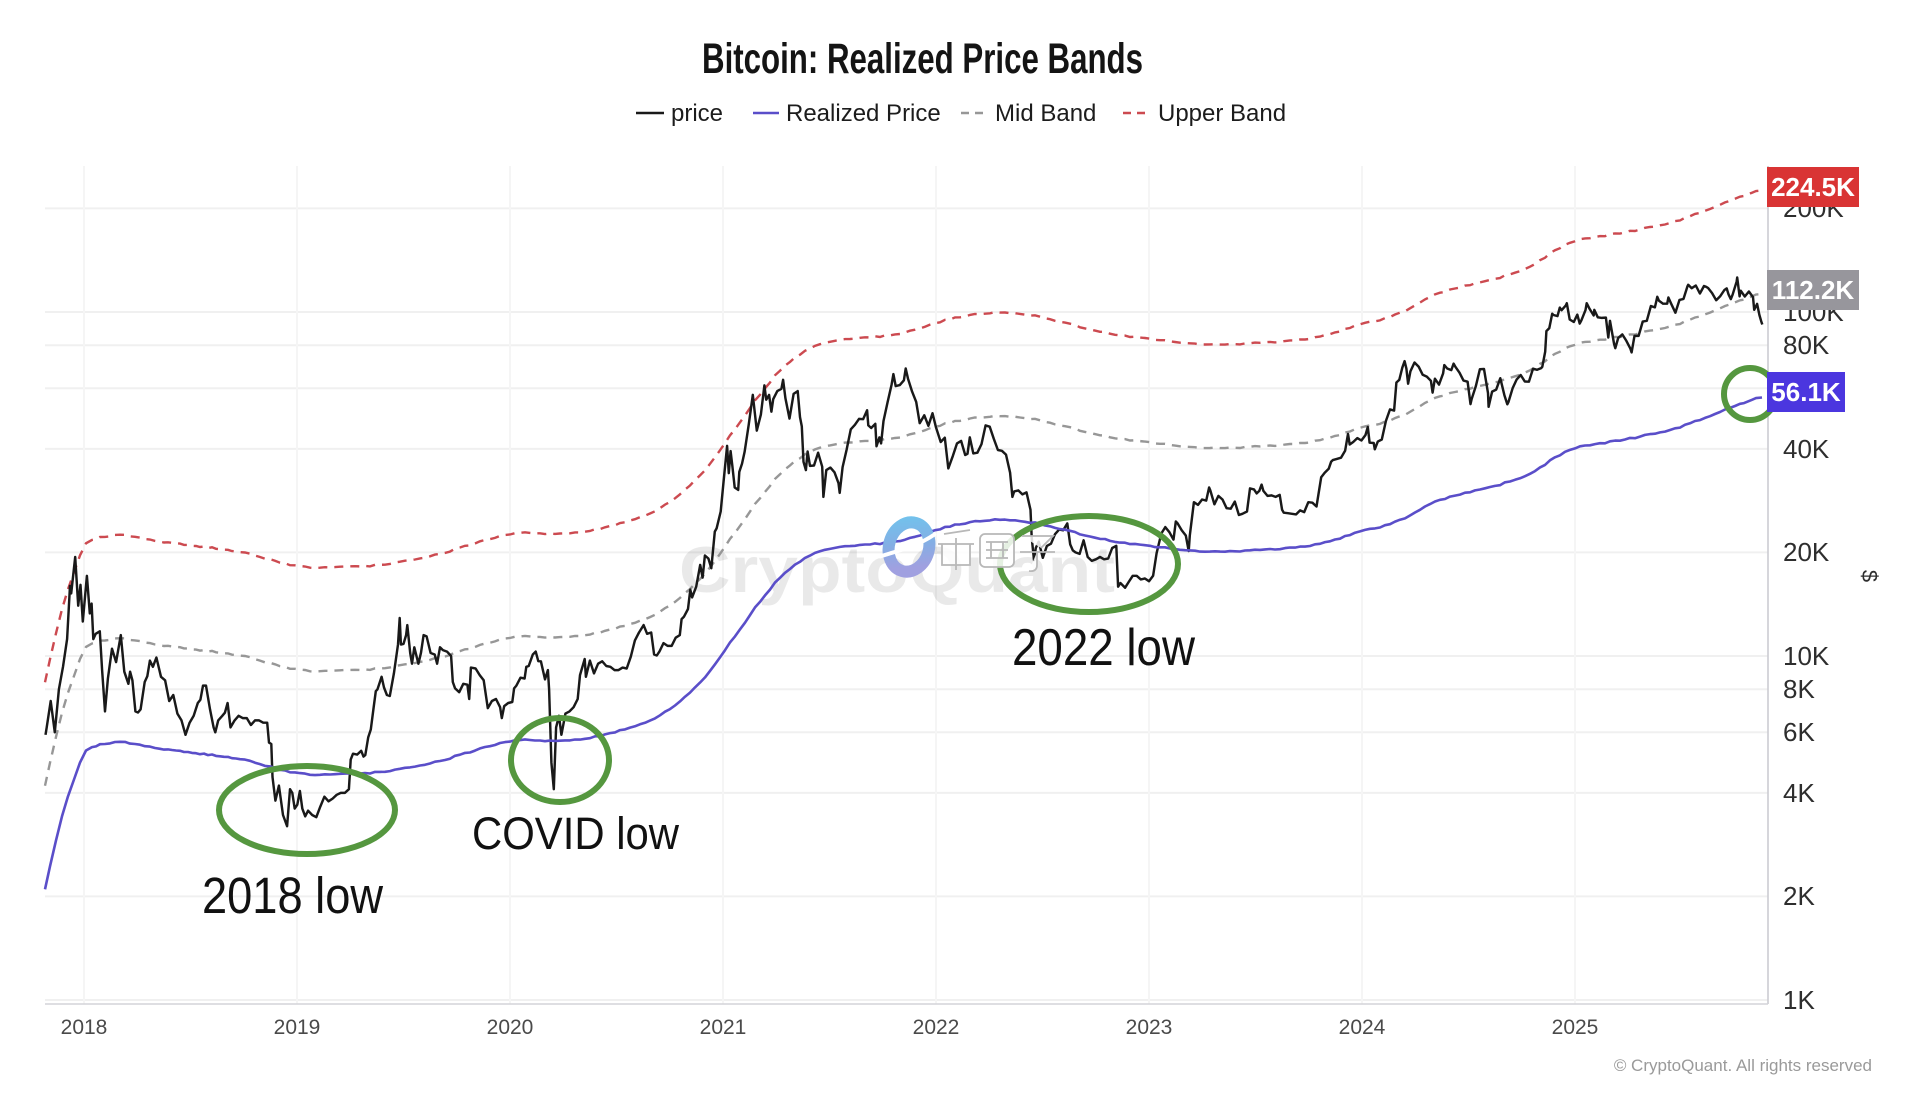 This screenshot has height=1096, width=1920. What do you see at coordinates (510, 1027) in the screenshot?
I see `svg-text: 2020` at bounding box center [510, 1027].